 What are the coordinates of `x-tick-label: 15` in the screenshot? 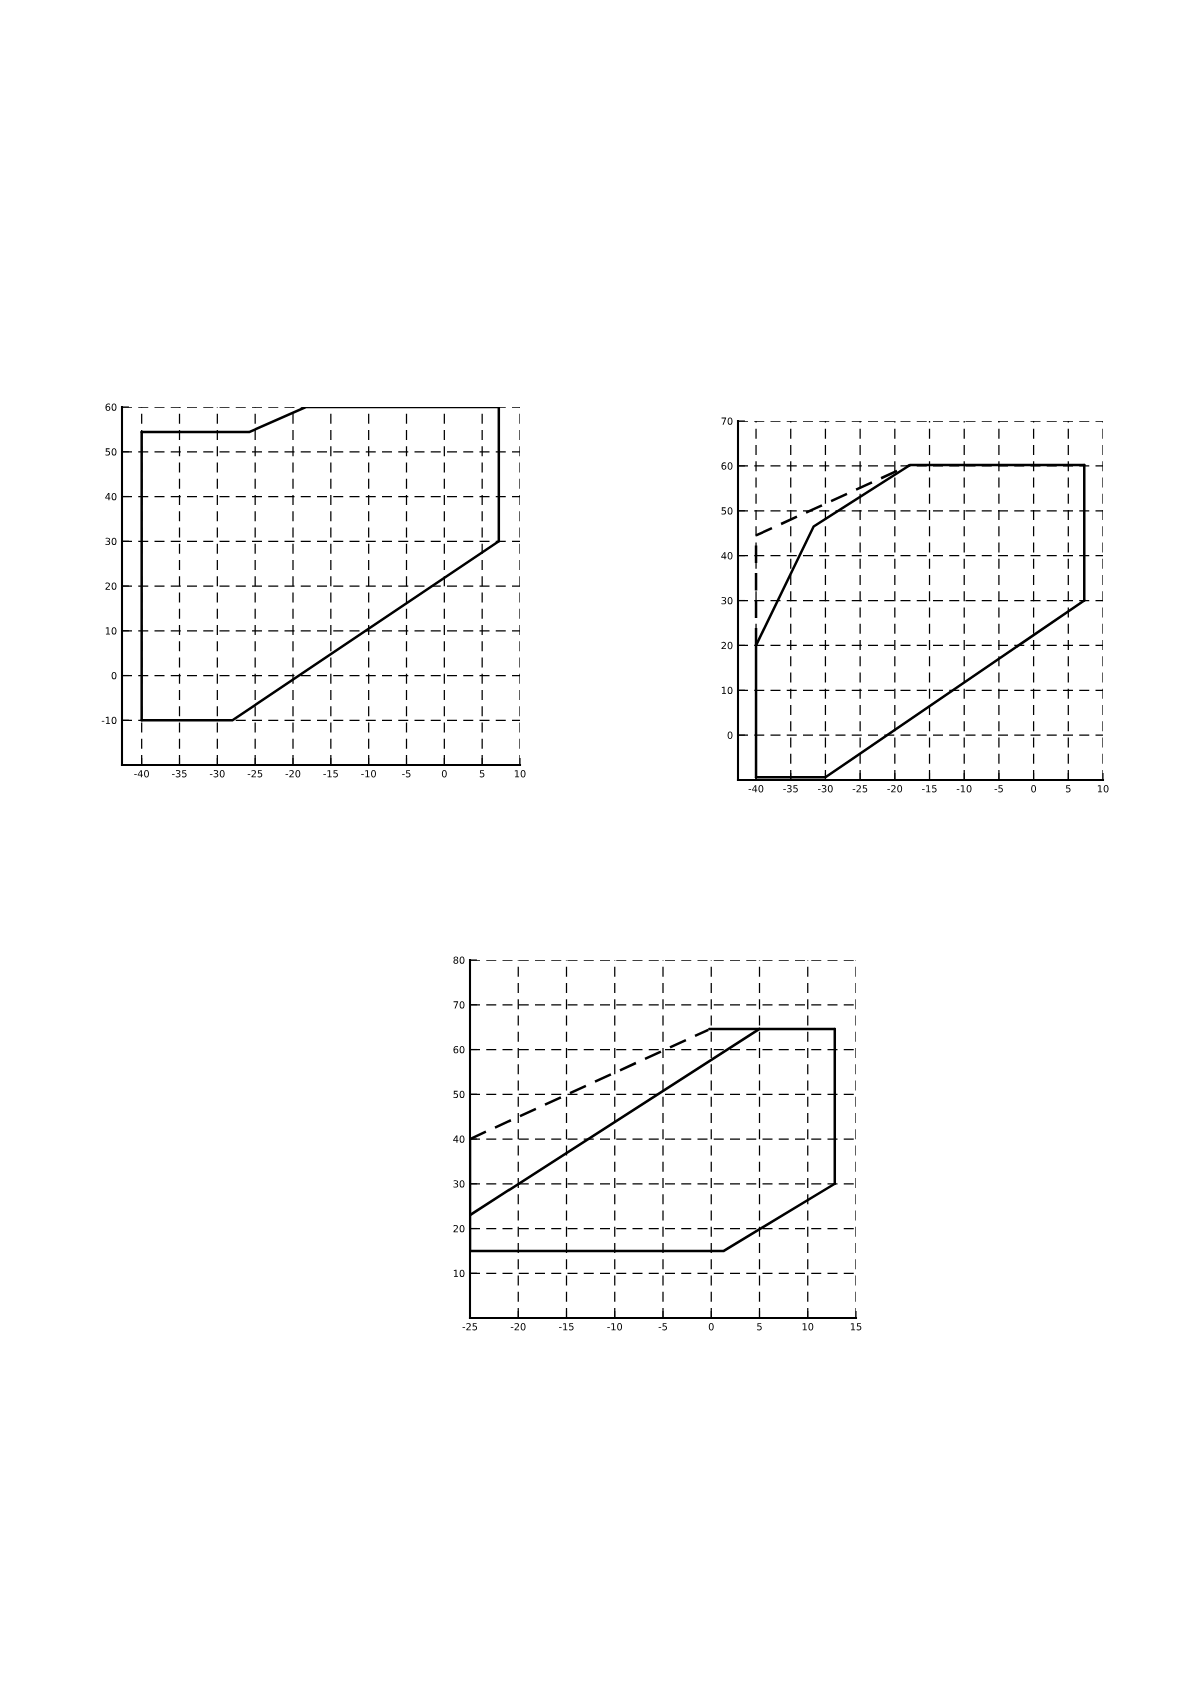 It's located at (856, 1327).